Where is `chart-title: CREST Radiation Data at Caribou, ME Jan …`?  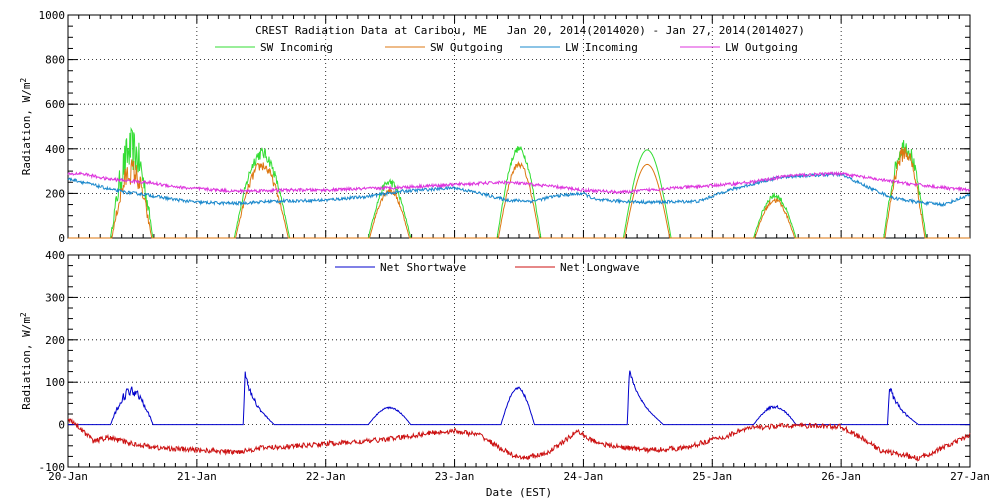 chart-title: CREST Radiation Data at Caribou, ME Jan … is located at coordinates (530, 30).